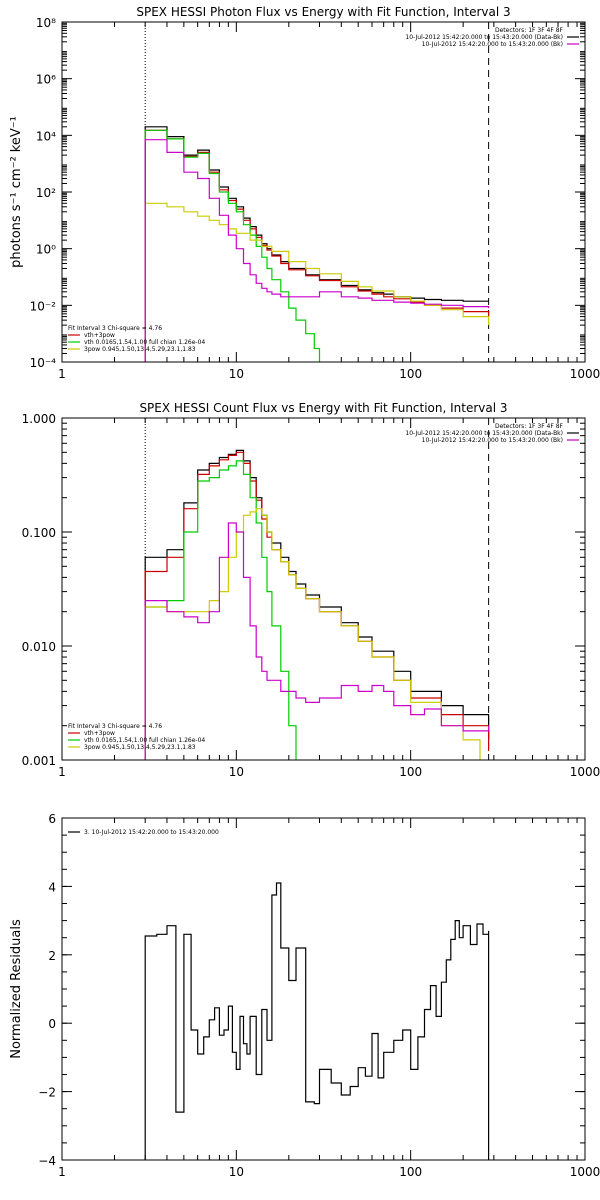 The height and width of the screenshot is (1200, 600). I want to click on y-tick-label: 2, so click(52, 956).